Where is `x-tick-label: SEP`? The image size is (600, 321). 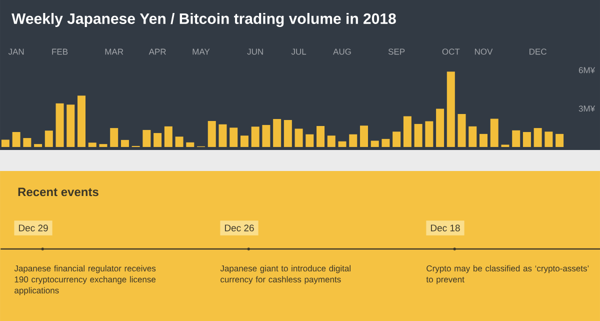 x-tick-label: SEP is located at coordinates (396, 51).